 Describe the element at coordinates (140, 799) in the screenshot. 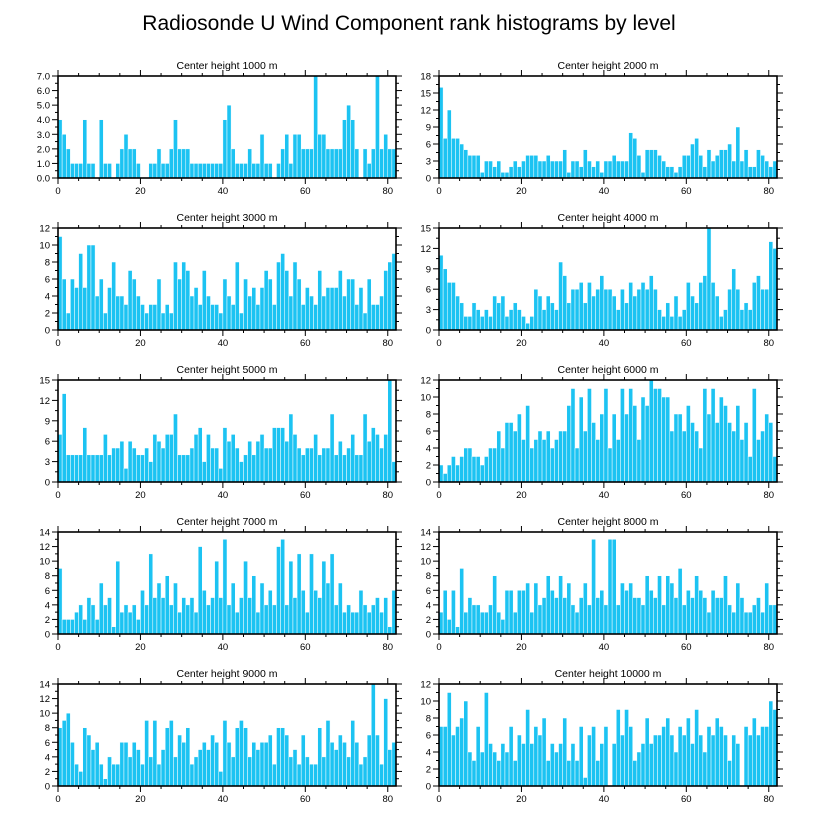

I see `x-tick-label: 20` at that location.